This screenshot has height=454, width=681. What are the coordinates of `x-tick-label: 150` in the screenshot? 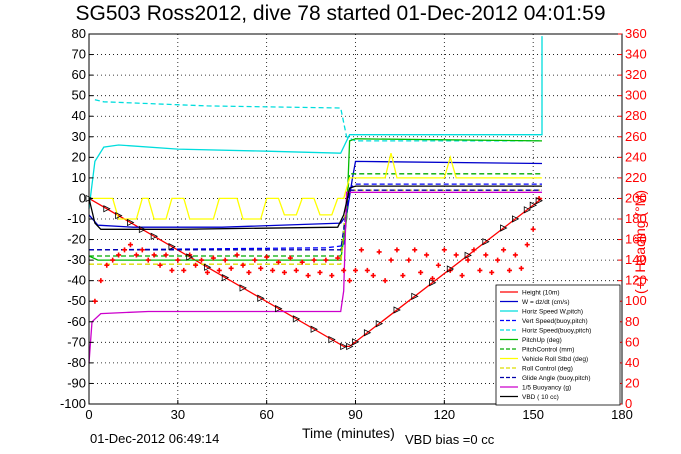 It's located at (533, 414).